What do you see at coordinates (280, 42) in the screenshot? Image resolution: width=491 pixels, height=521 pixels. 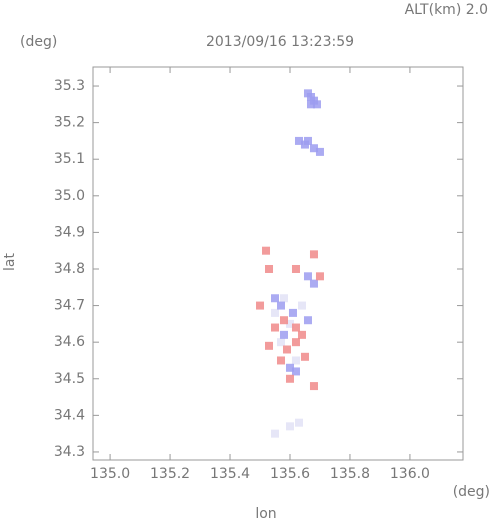 I see `chart-title: 2013/09/16 13:23:59` at bounding box center [280, 42].